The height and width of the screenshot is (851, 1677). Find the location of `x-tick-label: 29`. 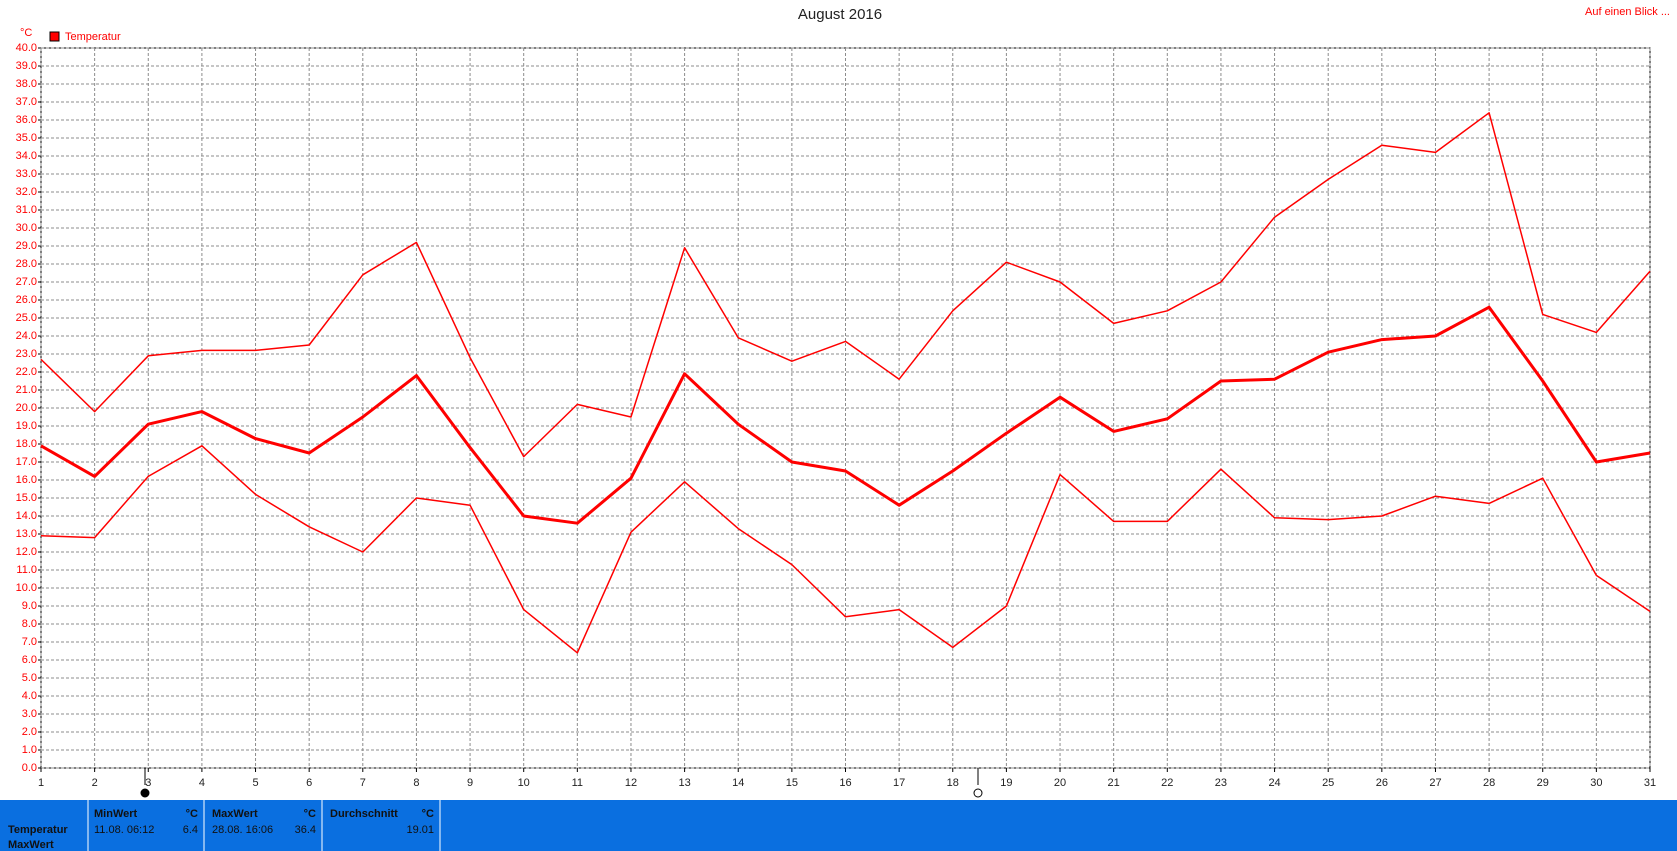

x-tick-label: 29 is located at coordinates (1543, 783).